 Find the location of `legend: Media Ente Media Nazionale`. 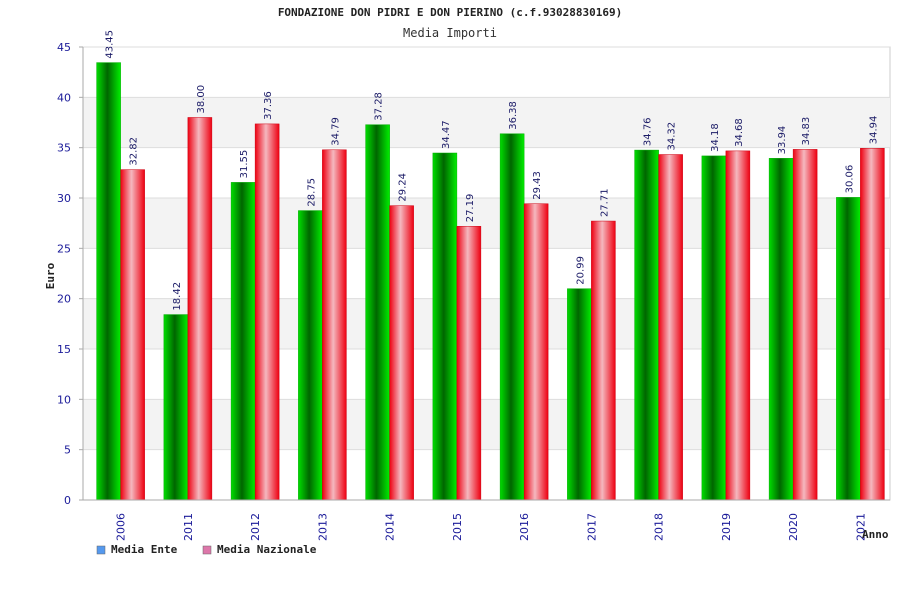

legend: Media Ente Media Nazionale is located at coordinates (206, 549).